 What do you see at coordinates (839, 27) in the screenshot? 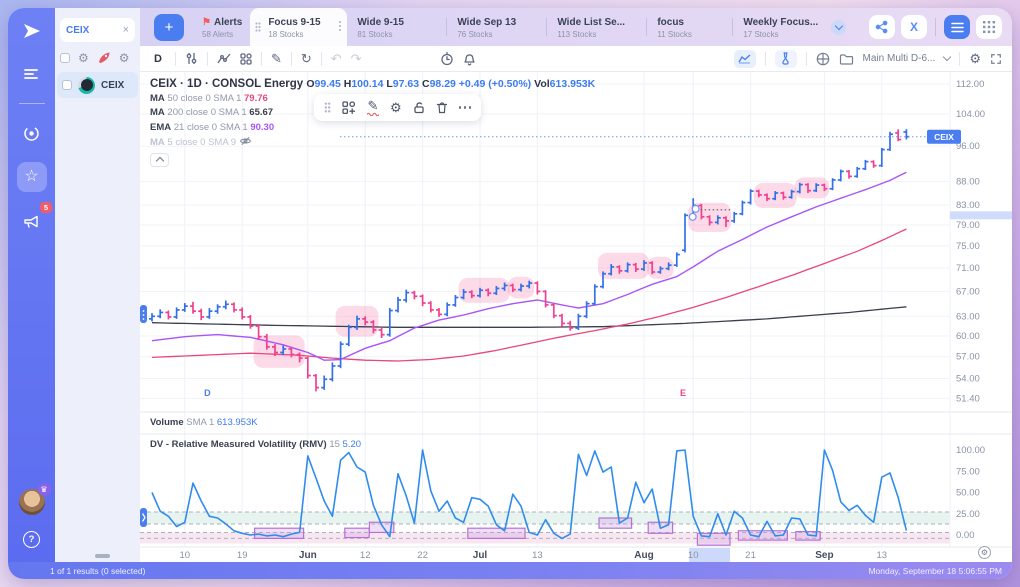
I see `tabs-overflow-chevron` at bounding box center [839, 27].